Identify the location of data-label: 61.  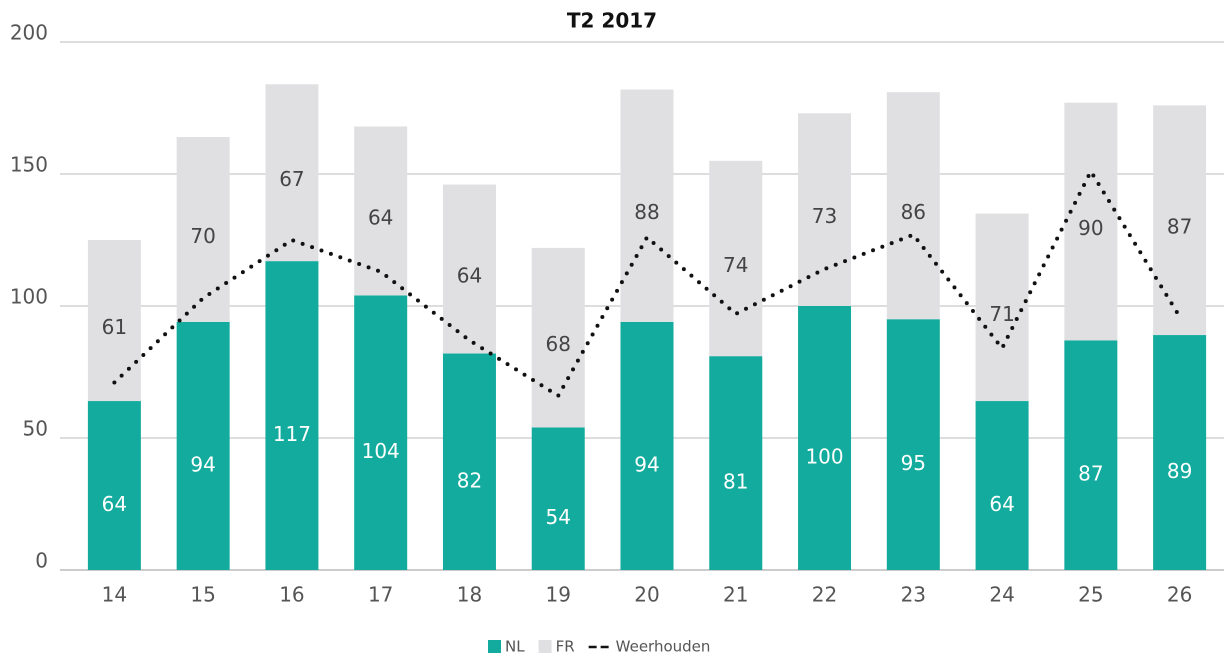
(114, 327).